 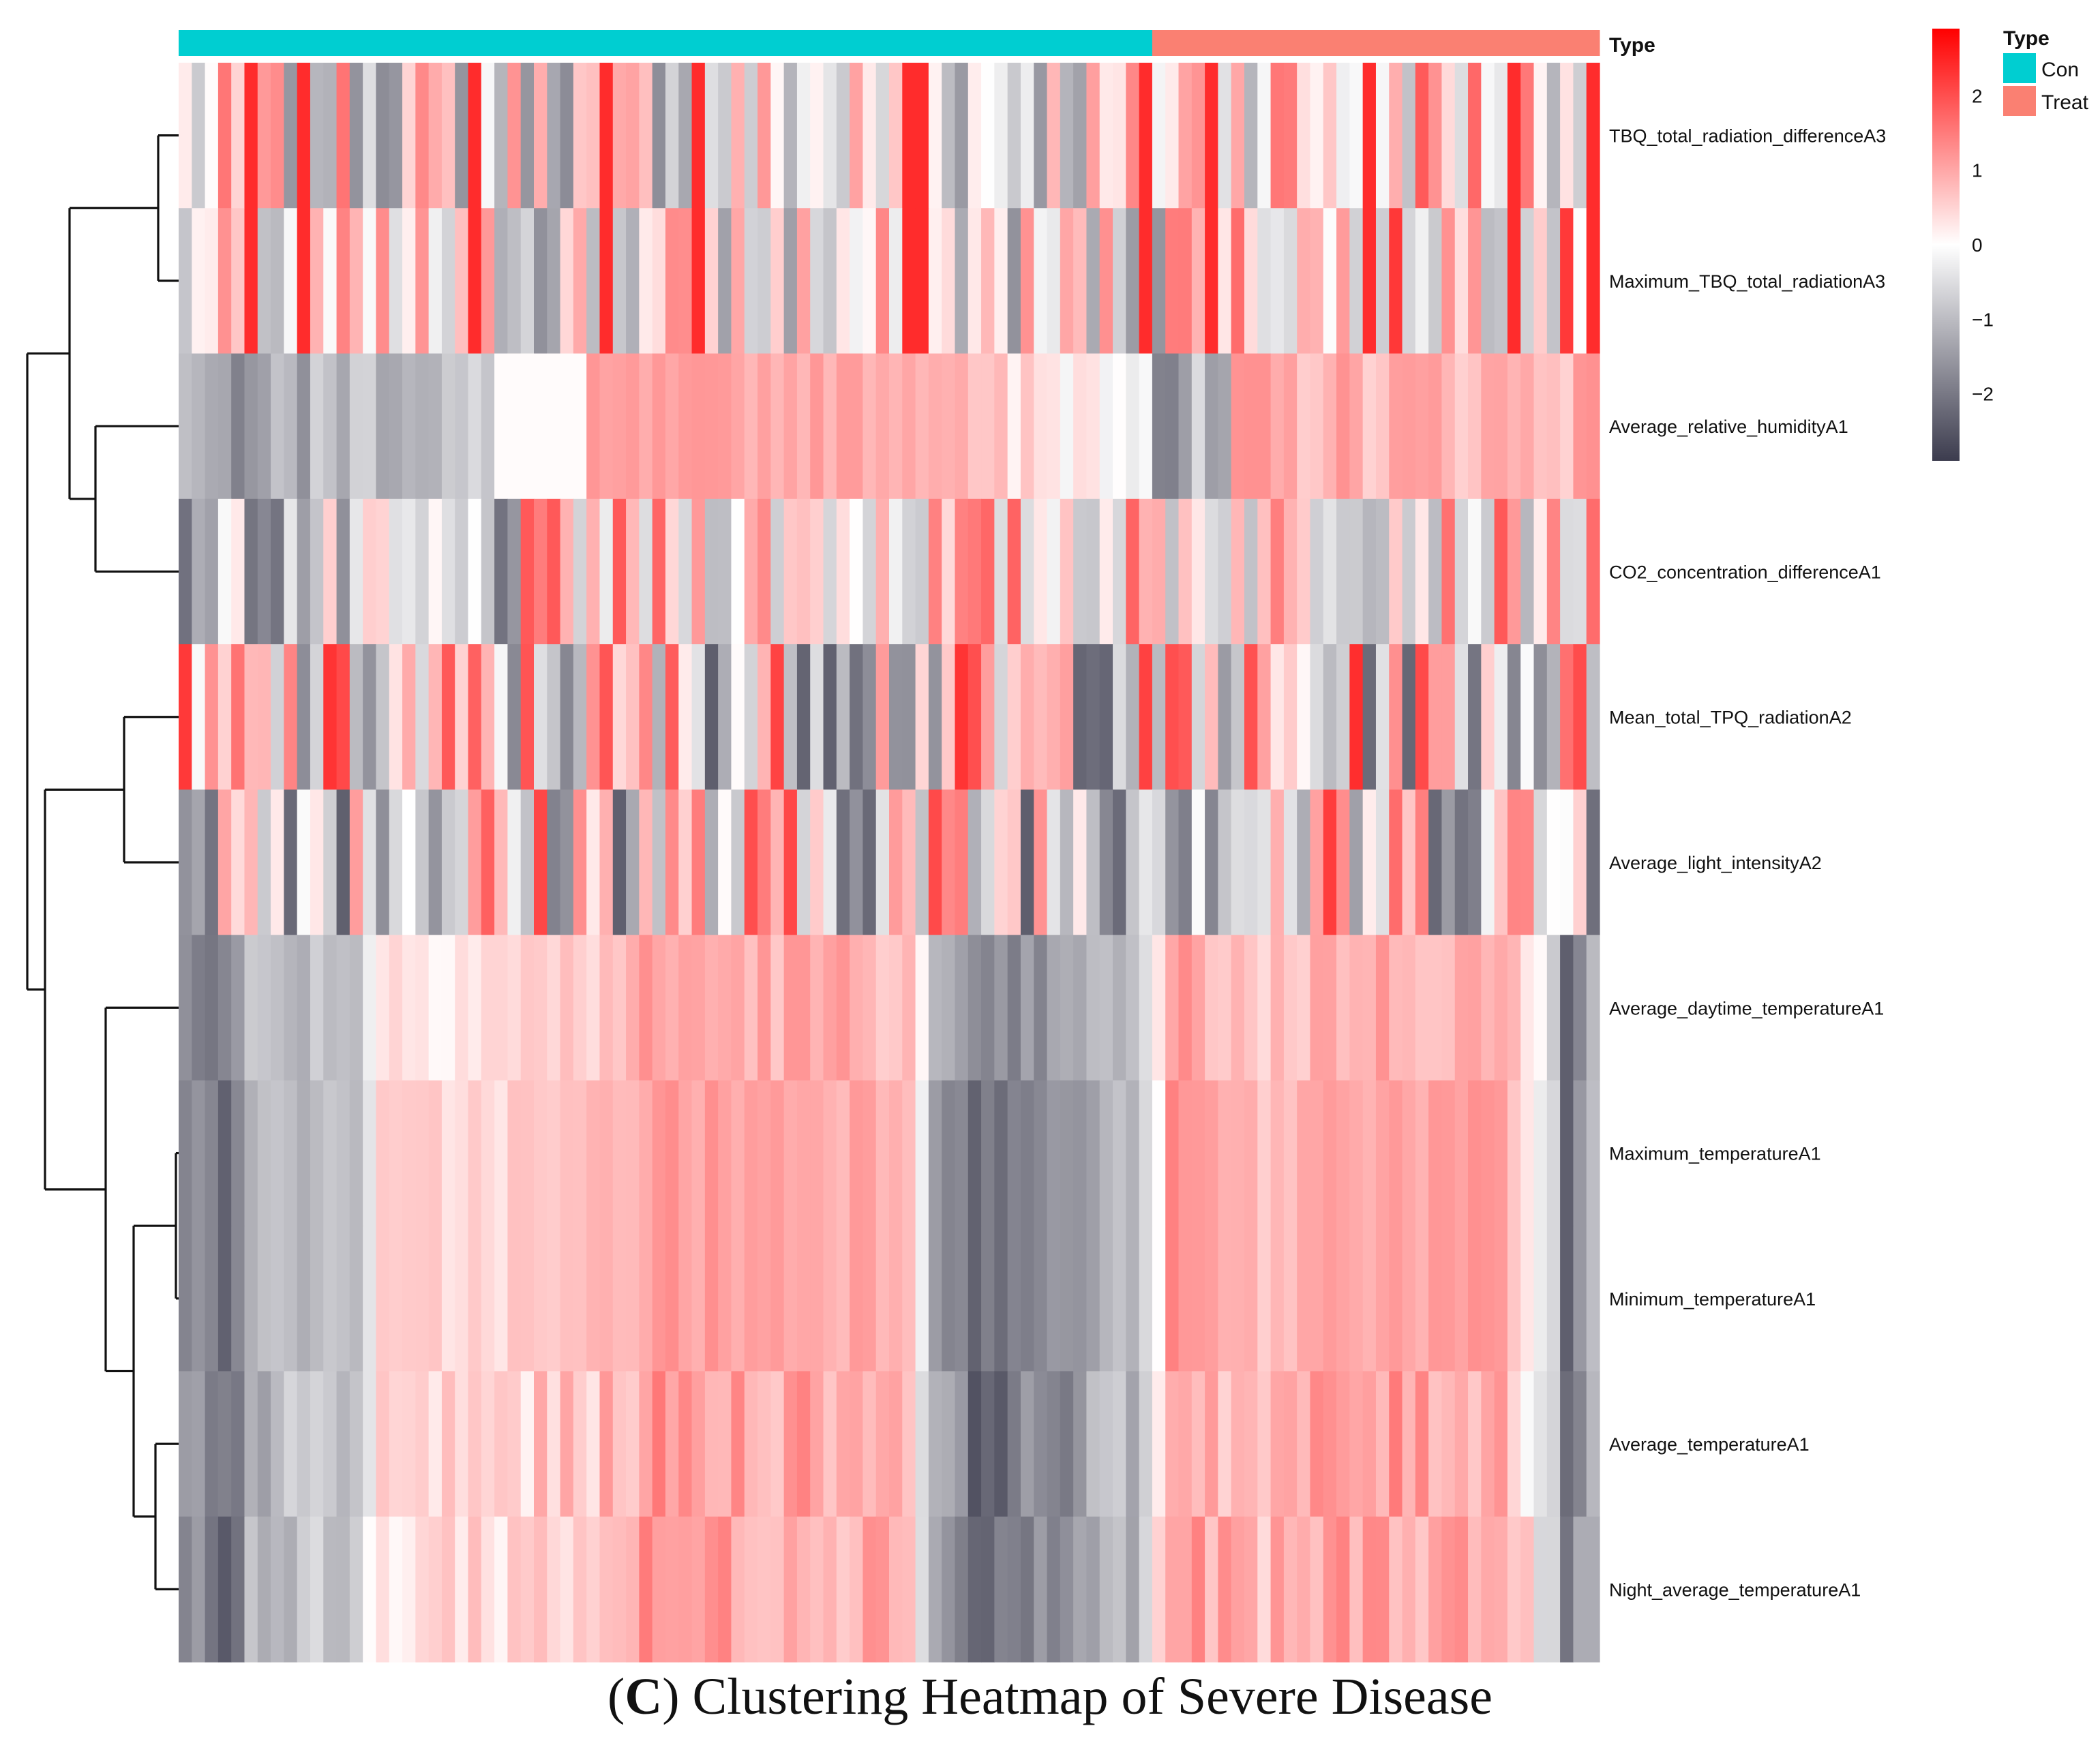 What do you see at coordinates (1050, 1697) in the screenshot?
I see `figure-caption: (C) Clustering Heatmap of Severe Disease` at bounding box center [1050, 1697].